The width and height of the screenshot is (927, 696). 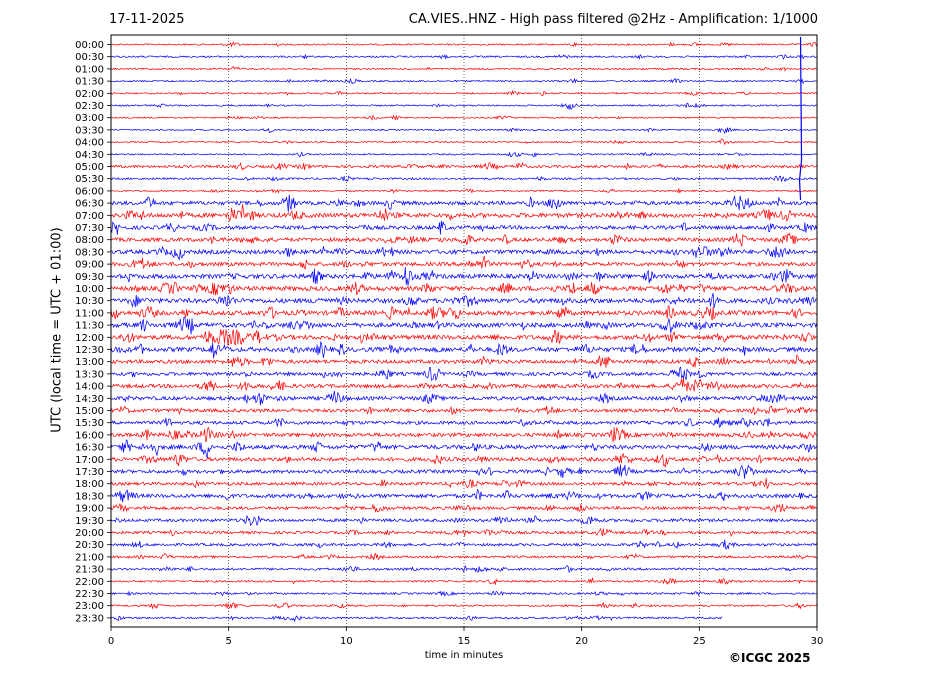 I want to click on x-tick-label: 15, so click(x=464, y=641).